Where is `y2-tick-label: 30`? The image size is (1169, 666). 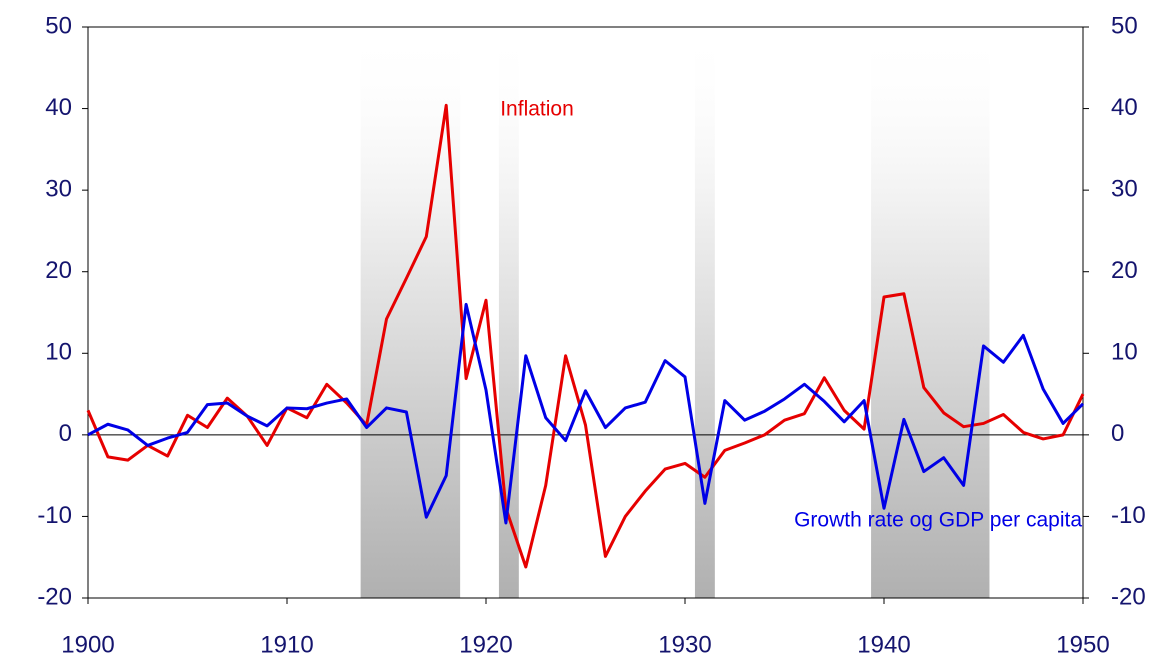
y2-tick-label: 30 is located at coordinates (1124, 188).